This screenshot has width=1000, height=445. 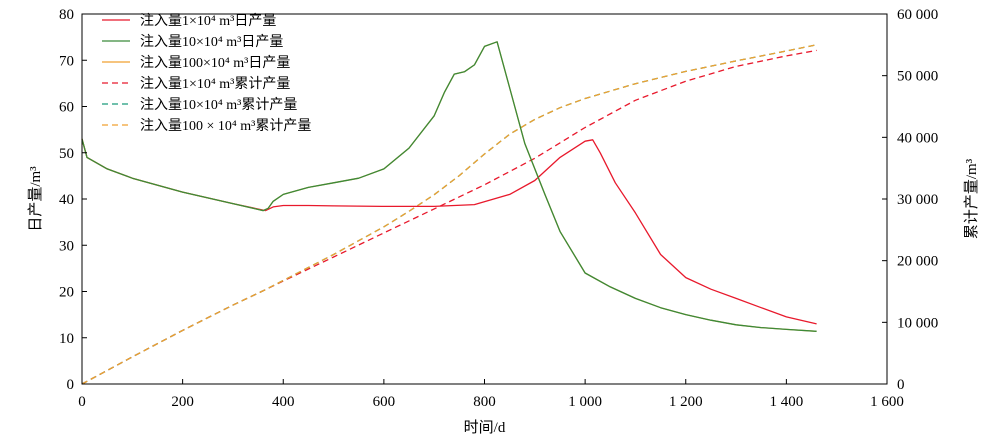 What do you see at coordinates (485, 427) in the screenshot?
I see `x-axis-title: 时间/d` at bounding box center [485, 427].